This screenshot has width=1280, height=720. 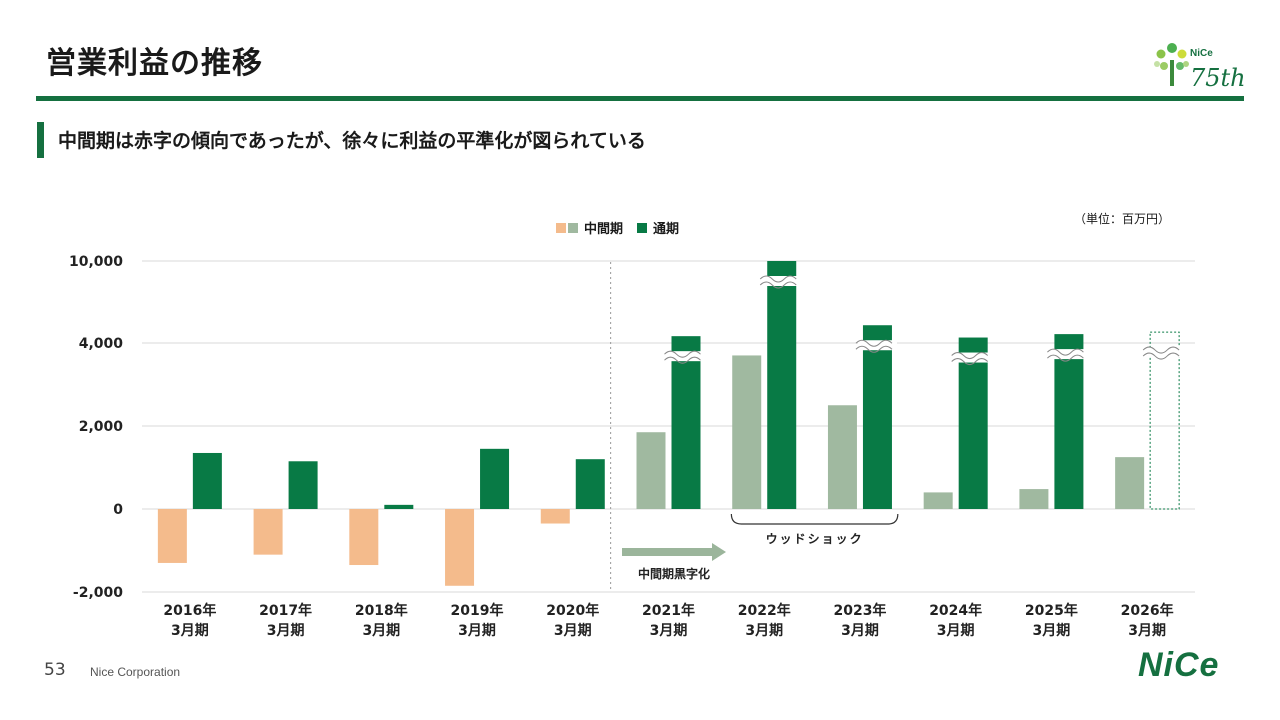 I want to click on x-tick-label: 2023年, so click(x=859, y=610).